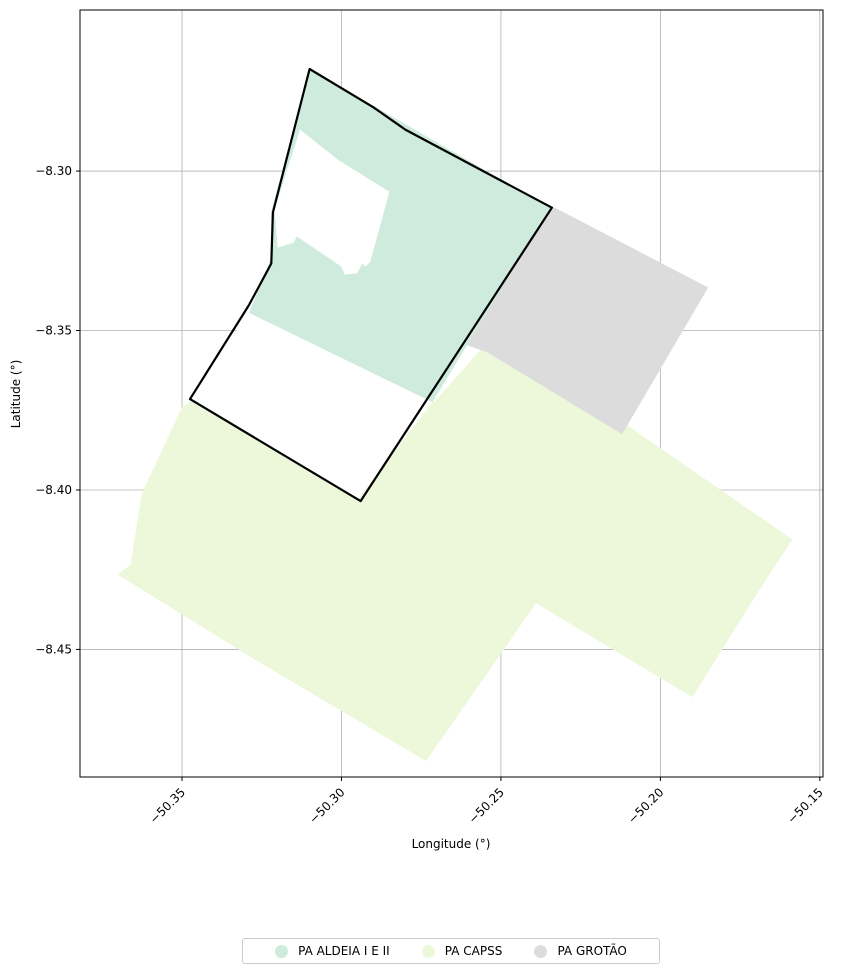 The height and width of the screenshot is (973, 848). Describe the element at coordinates (53, 171) in the screenshot. I see `y-tick-label: −8.30` at that location.